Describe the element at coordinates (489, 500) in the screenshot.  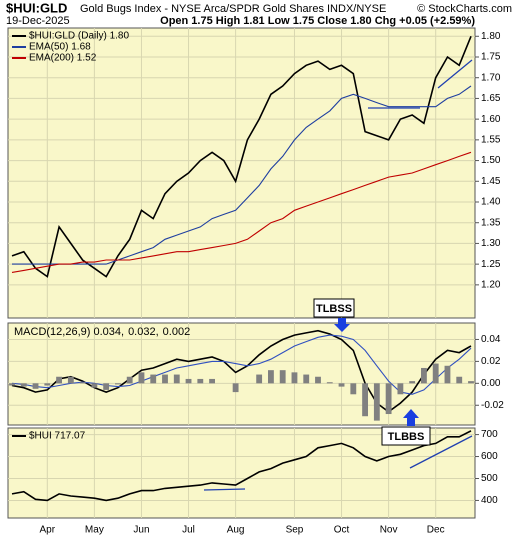
I see `y-tick-label: 400` at that location.